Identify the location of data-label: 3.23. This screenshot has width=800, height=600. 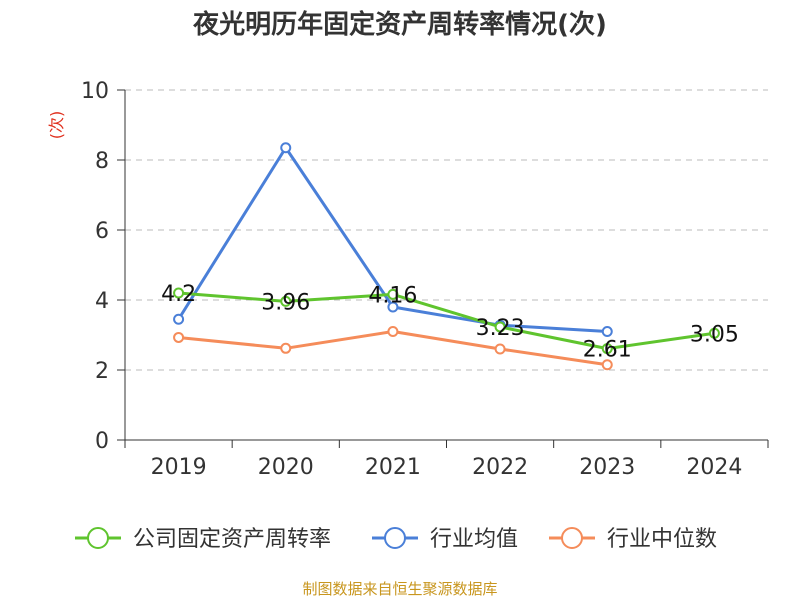
(500, 328).